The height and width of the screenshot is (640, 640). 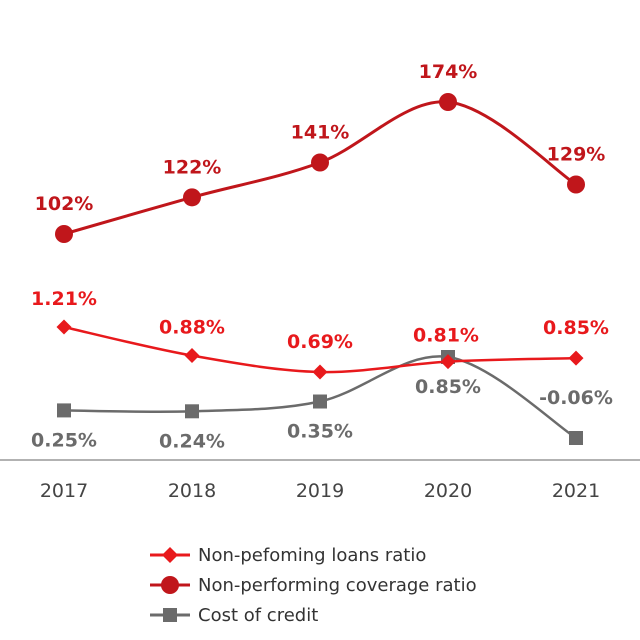 What do you see at coordinates (192, 441) in the screenshot?
I see `data-label: 0.24%` at bounding box center [192, 441].